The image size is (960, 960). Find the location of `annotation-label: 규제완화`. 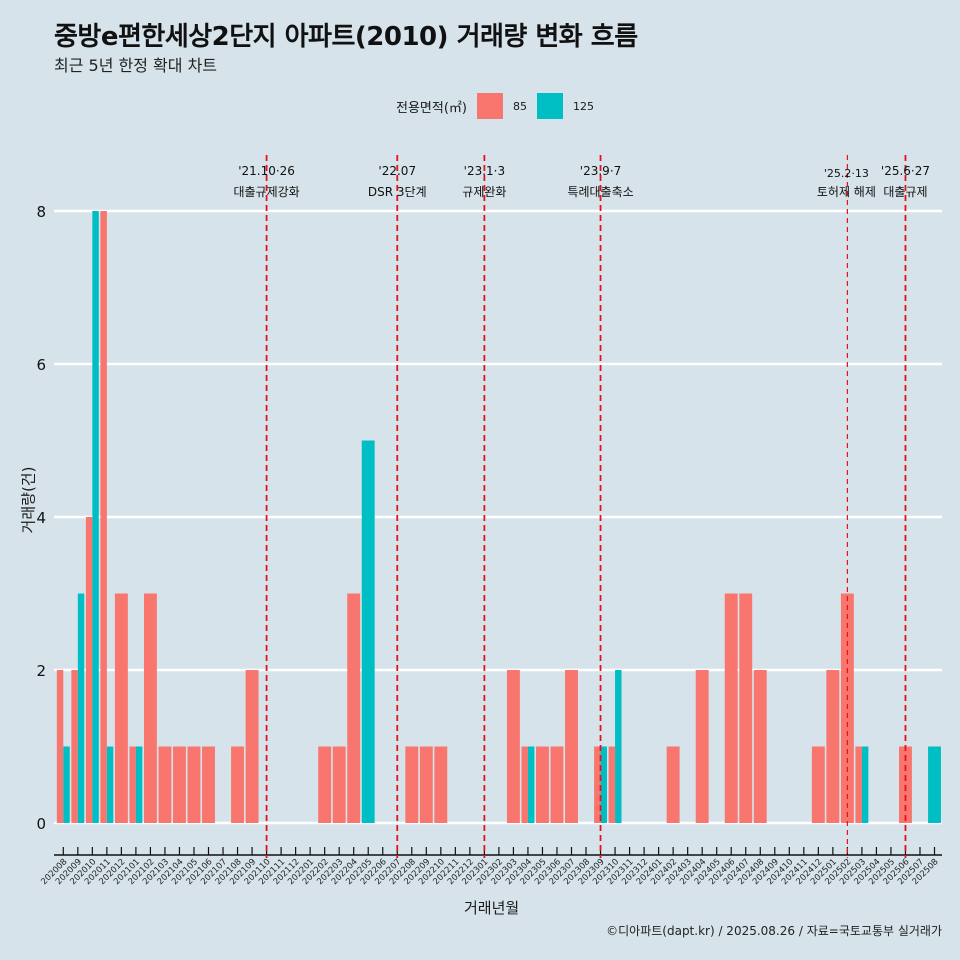

annotation-label: 규제완화 is located at coordinates (484, 192).